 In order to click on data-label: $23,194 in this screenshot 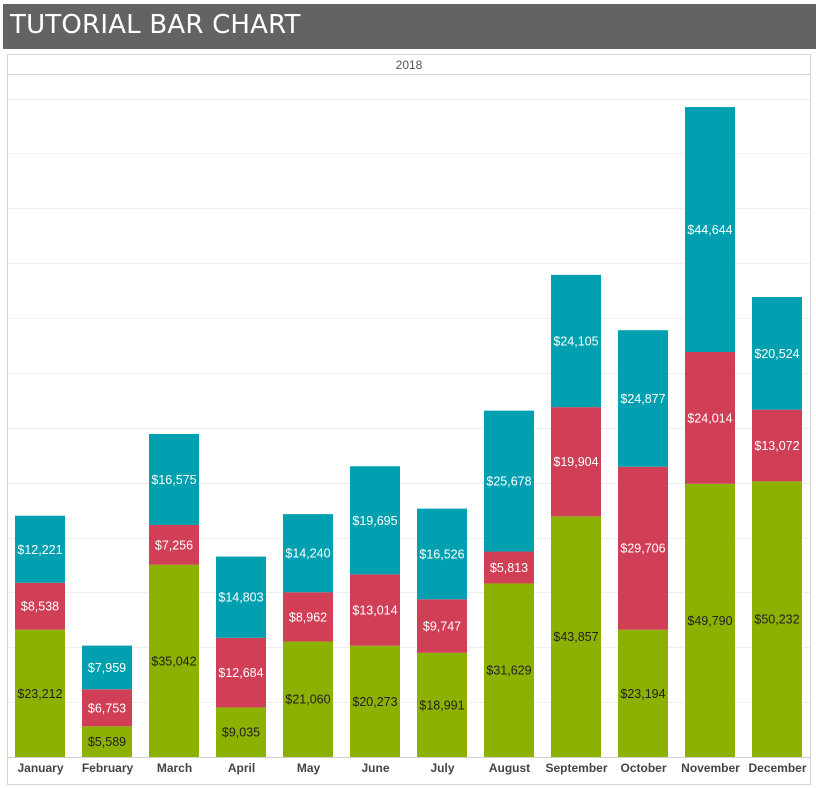, I will do `click(642, 694)`.